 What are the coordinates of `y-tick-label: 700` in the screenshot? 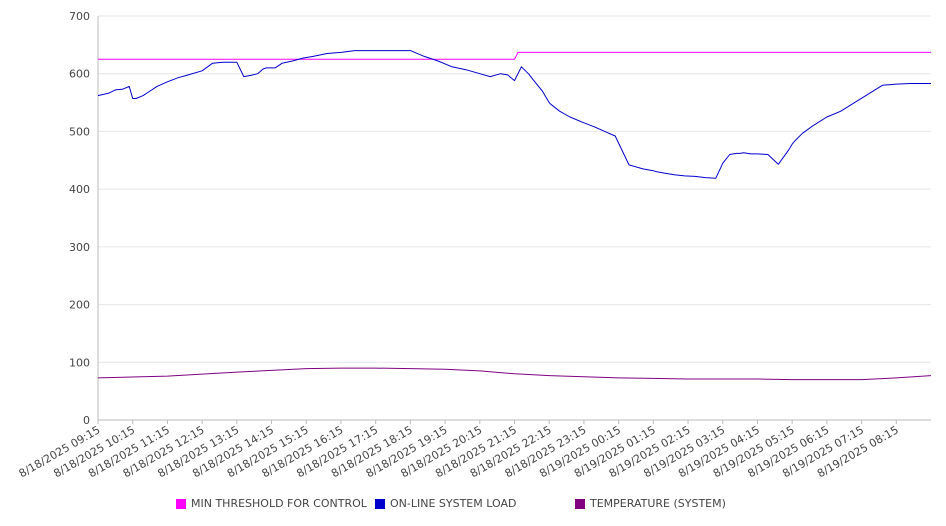 It's located at (79, 16).